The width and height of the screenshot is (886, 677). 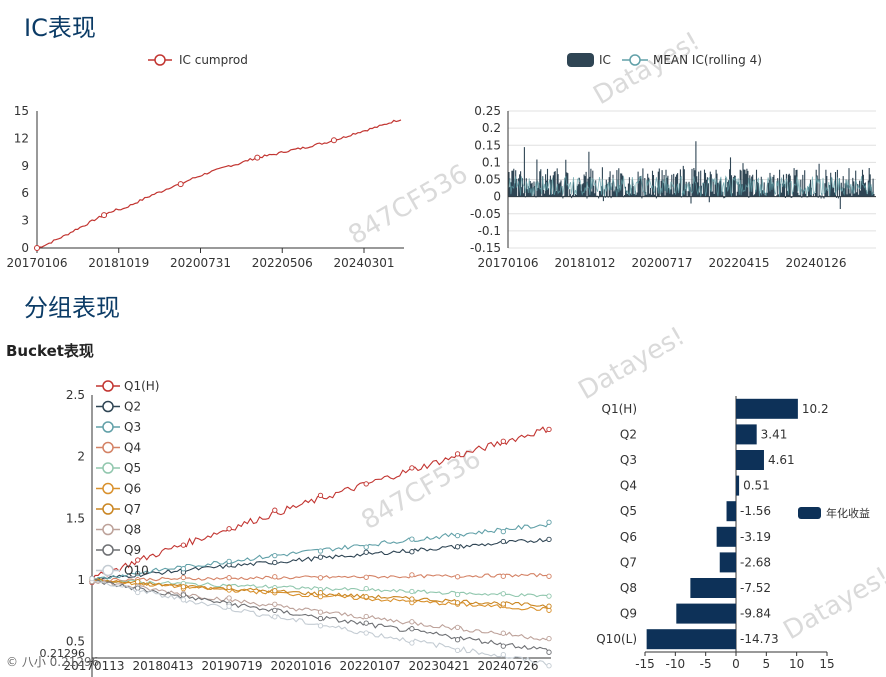 What do you see at coordinates (736, 664) in the screenshot?
I see `x-tick-label: 0` at bounding box center [736, 664].